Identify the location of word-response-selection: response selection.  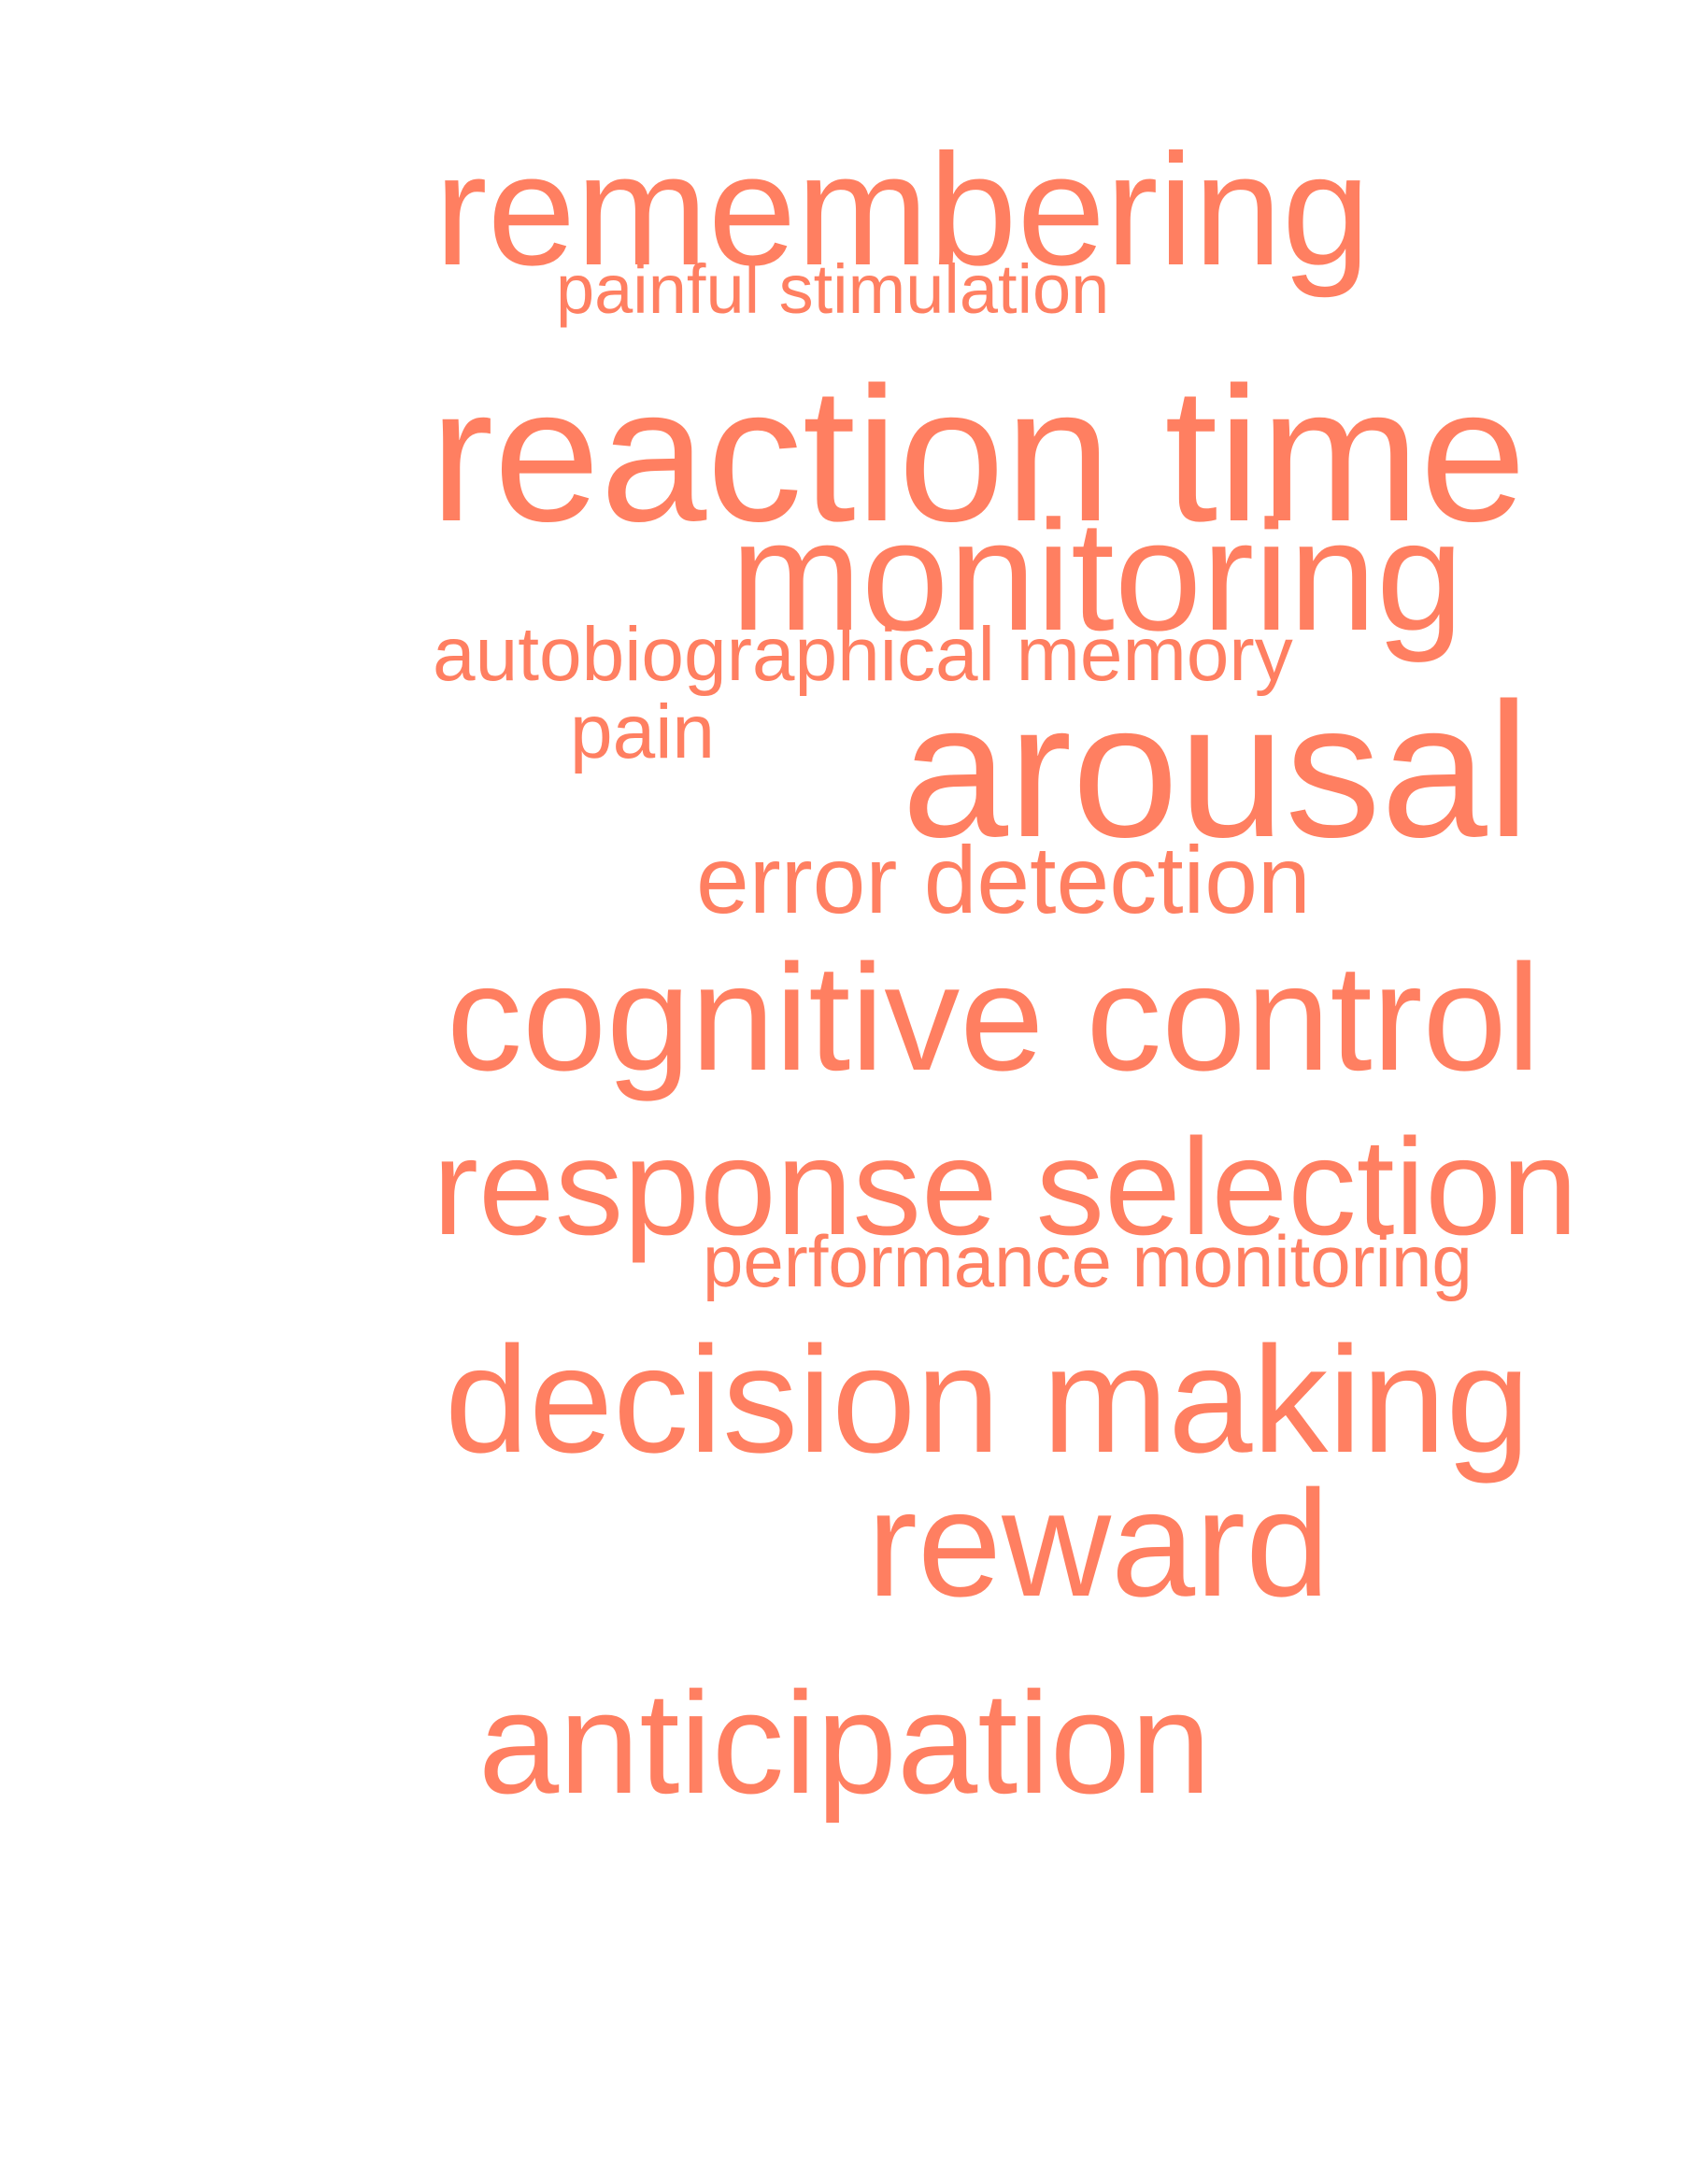
(1005, 1187).